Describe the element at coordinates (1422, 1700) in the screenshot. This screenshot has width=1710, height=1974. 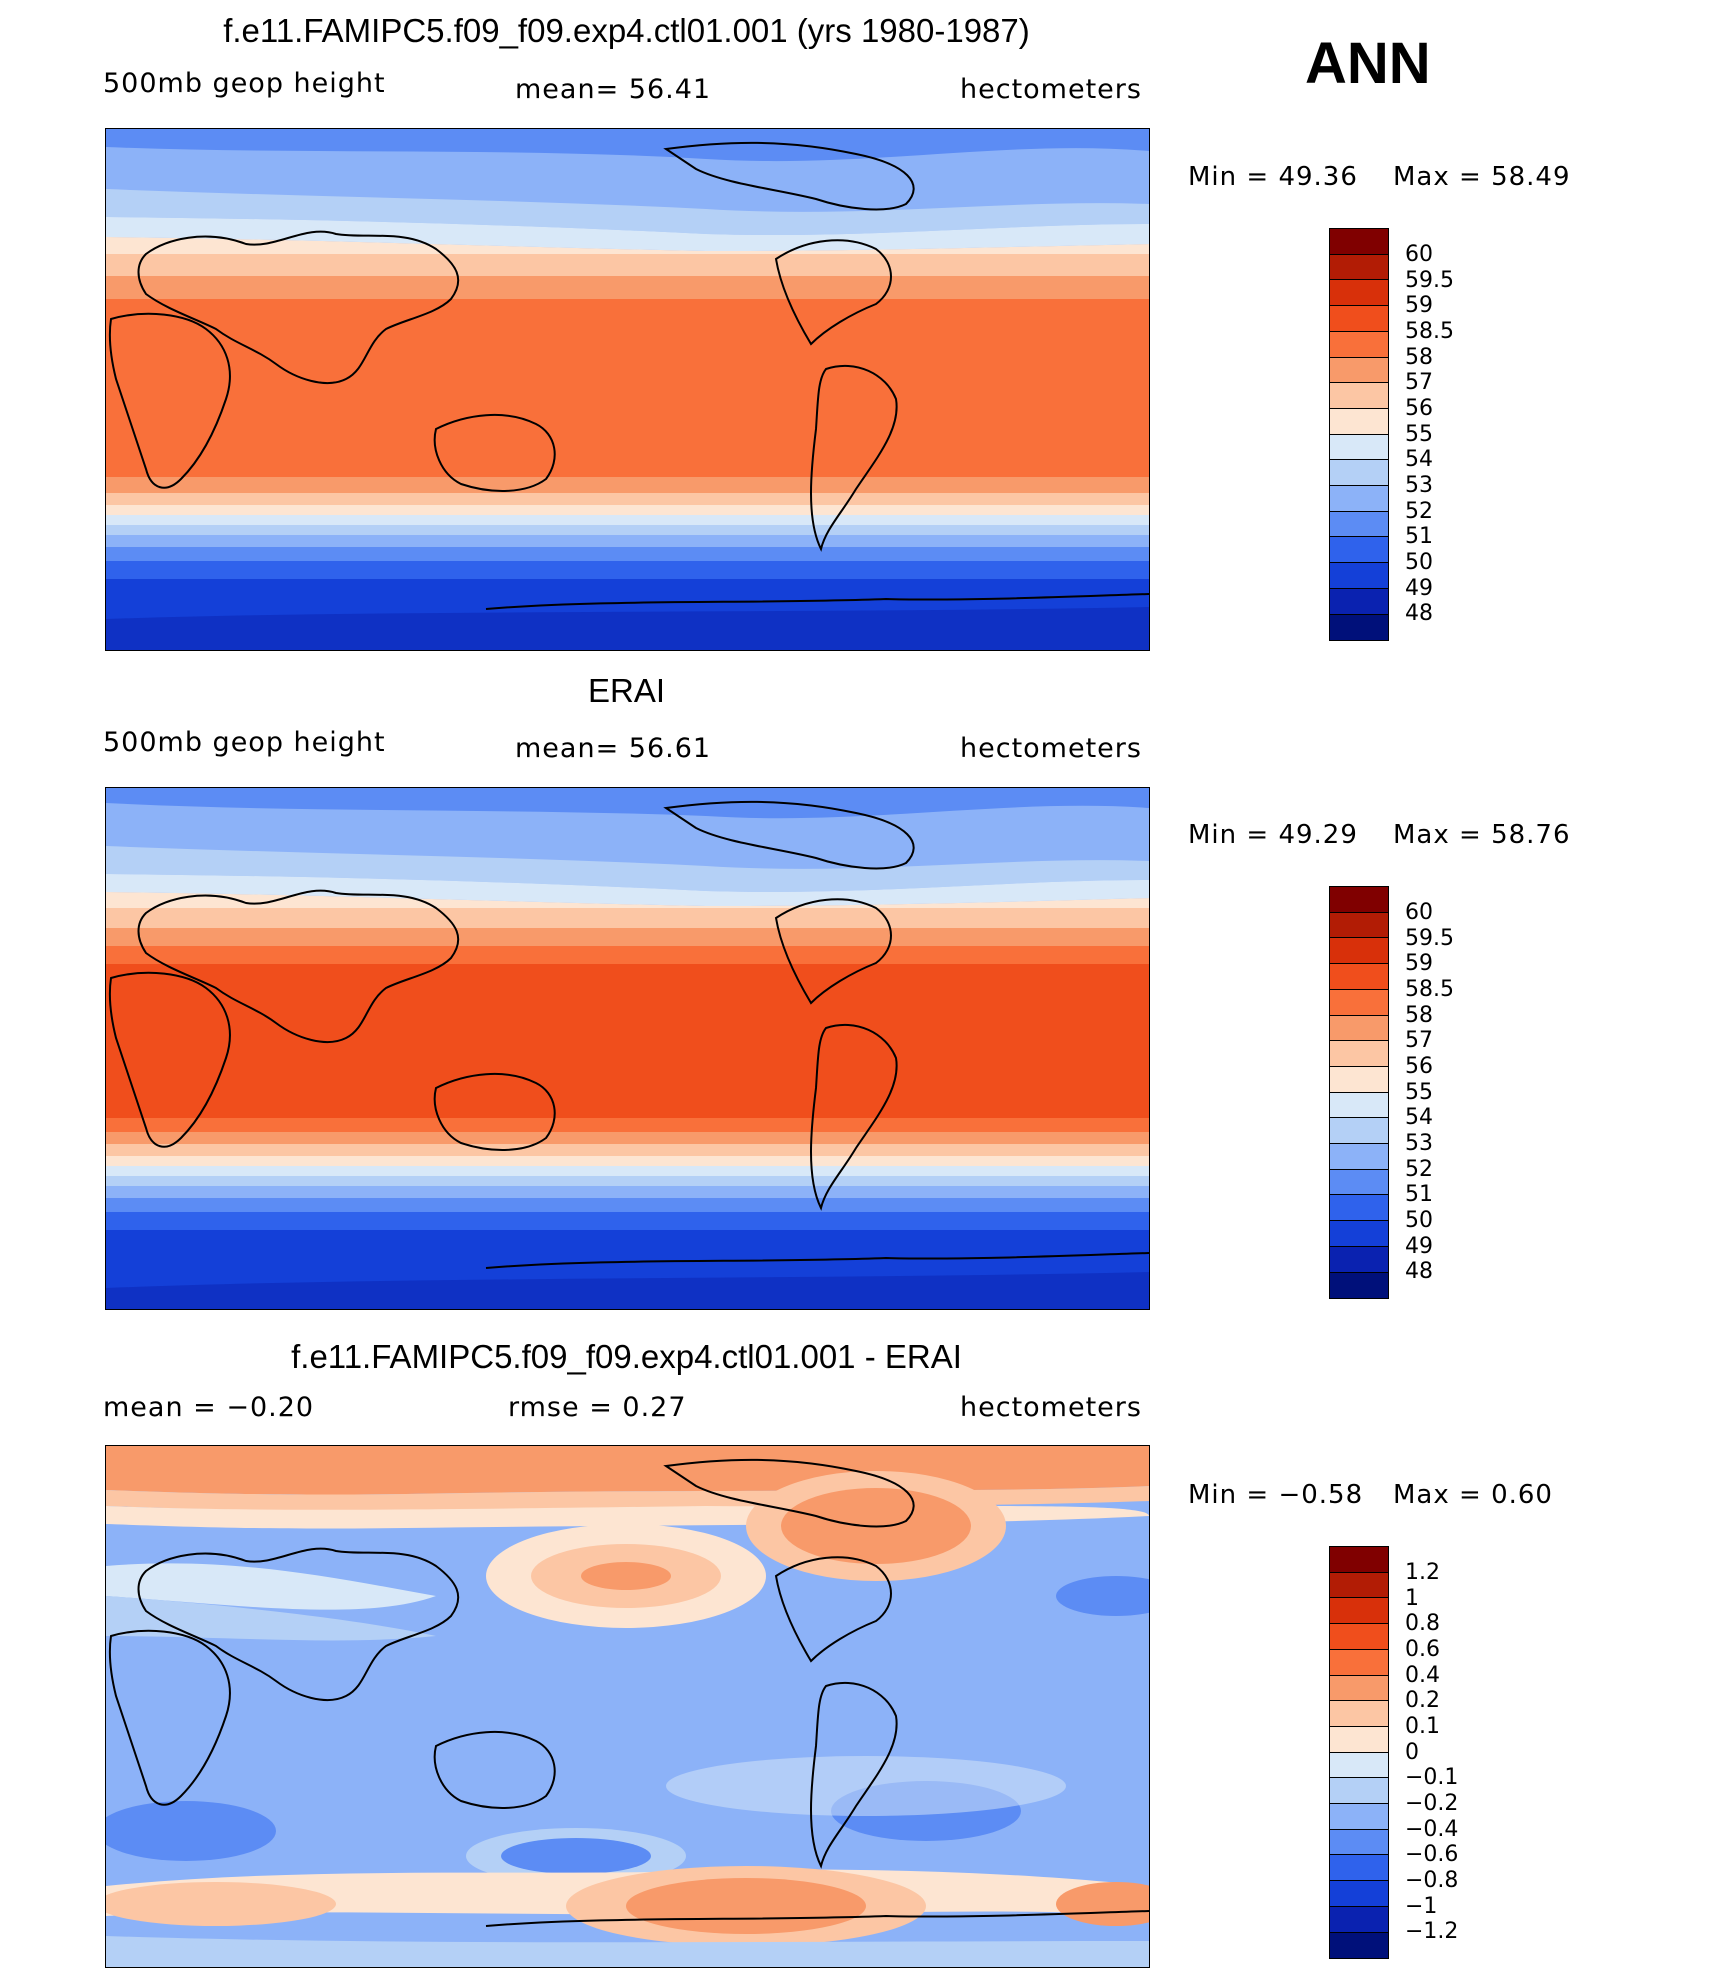
I see `colorbar-label: 0.2` at that location.